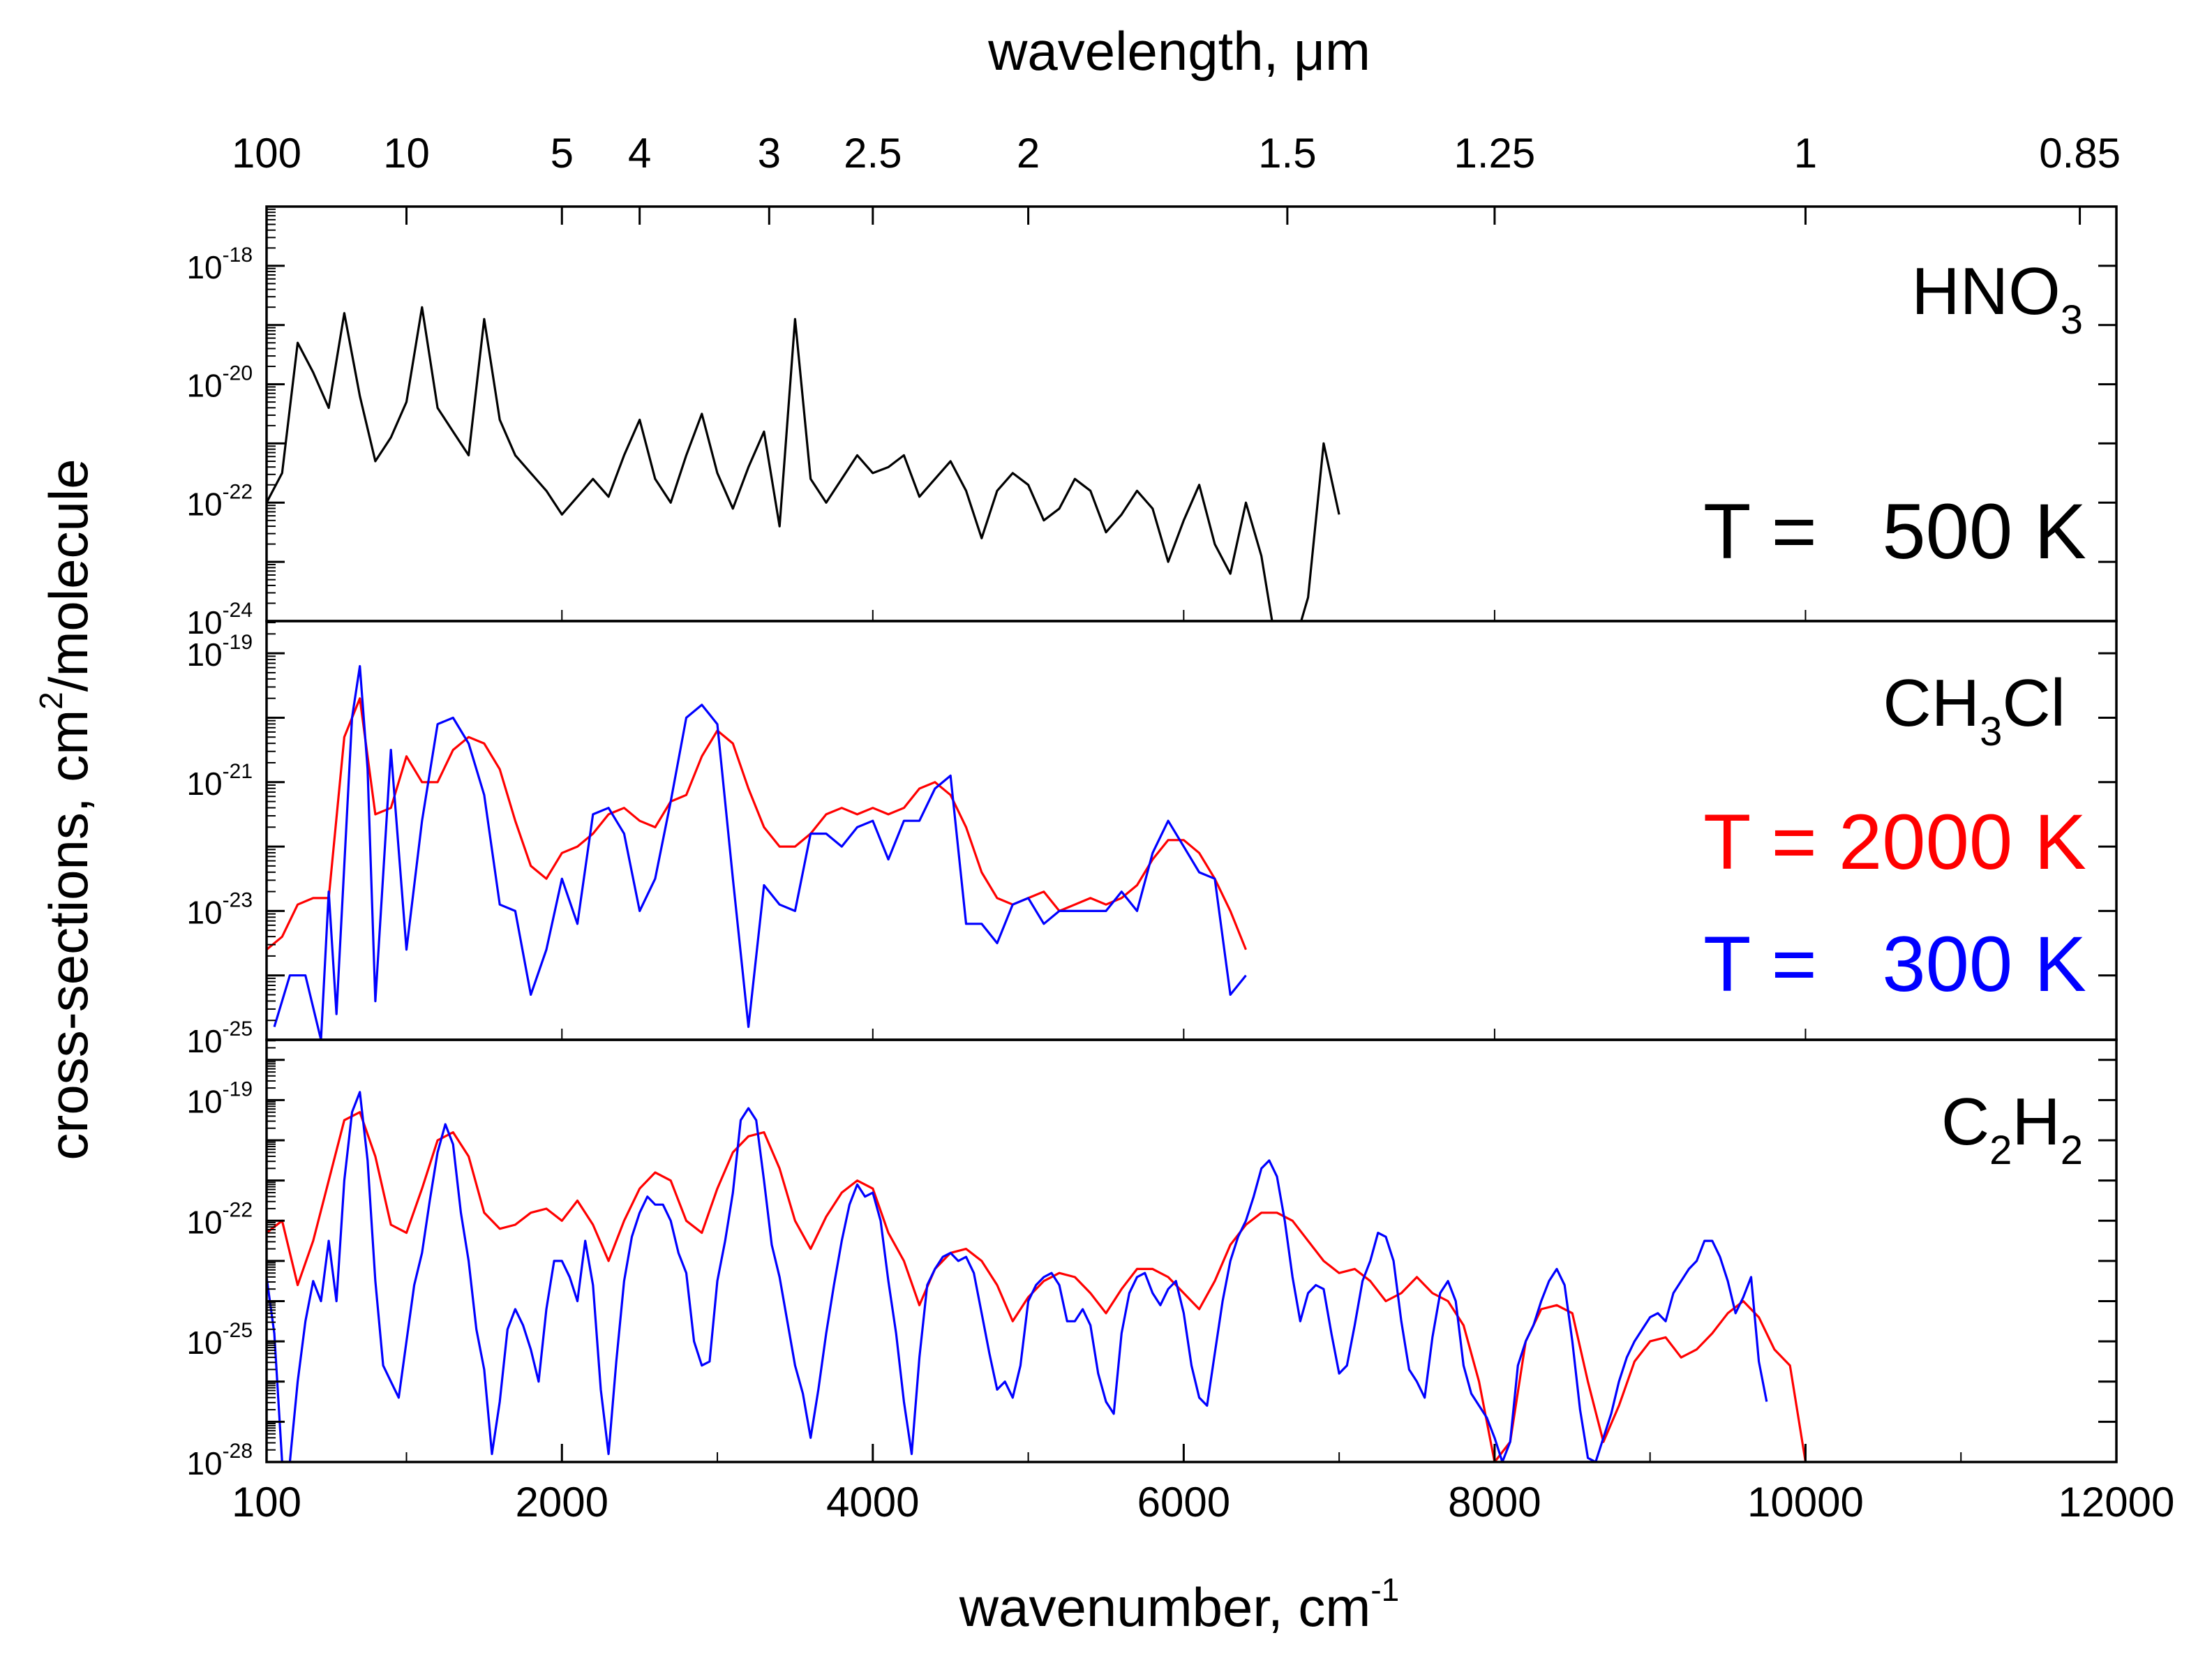 Image resolution: width=2212 pixels, height=1656 pixels. I want to click on panel-hno3-molecule: HNO3, so click(1997, 298).